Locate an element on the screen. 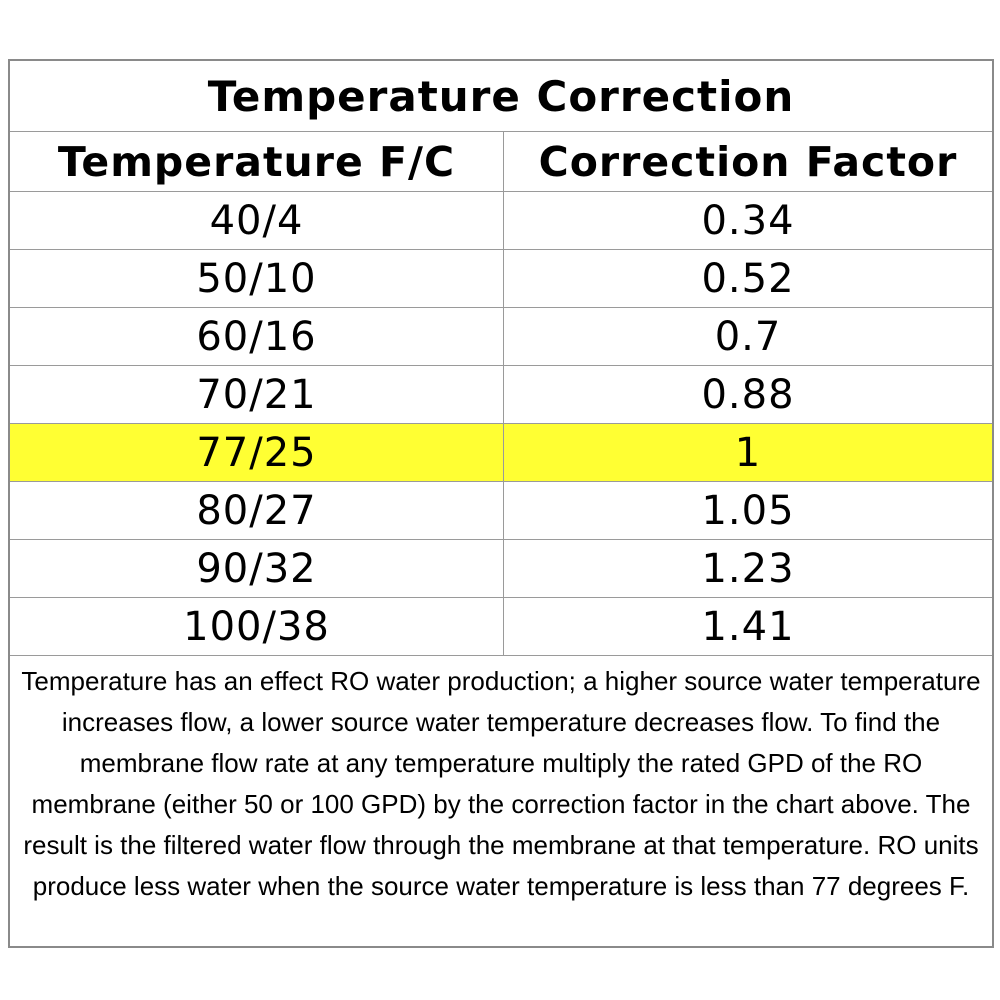 The image size is (1000, 1000). table-row: 60/16 0.7 is located at coordinates (501, 337).